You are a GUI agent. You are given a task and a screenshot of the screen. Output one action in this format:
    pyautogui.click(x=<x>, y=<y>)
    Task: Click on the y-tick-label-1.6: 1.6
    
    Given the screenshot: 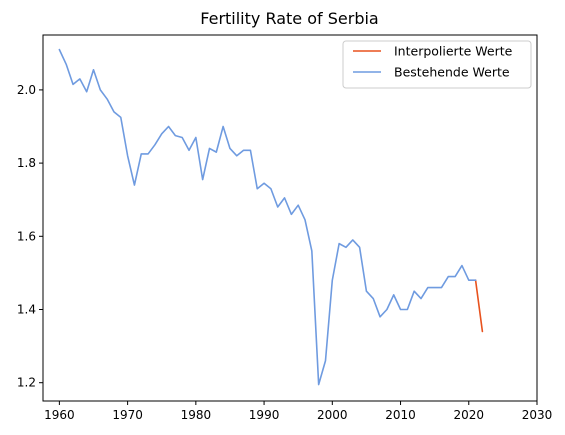 What is the action you would take?
    pyautogui.click(x=26, y=236)
    